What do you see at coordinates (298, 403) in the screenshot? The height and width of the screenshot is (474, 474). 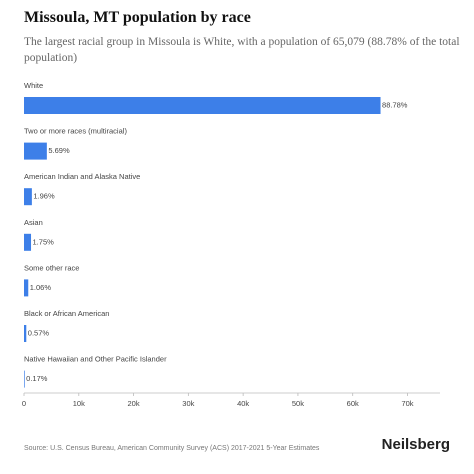 I see `x-tick-label: 50k` at bounding box center [298, 403].